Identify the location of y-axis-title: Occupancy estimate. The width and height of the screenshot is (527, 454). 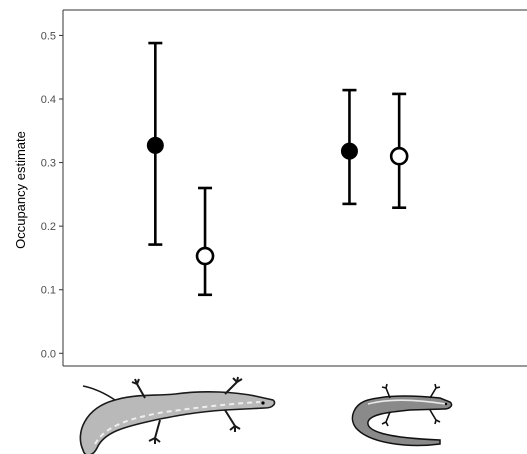
(20, 190).